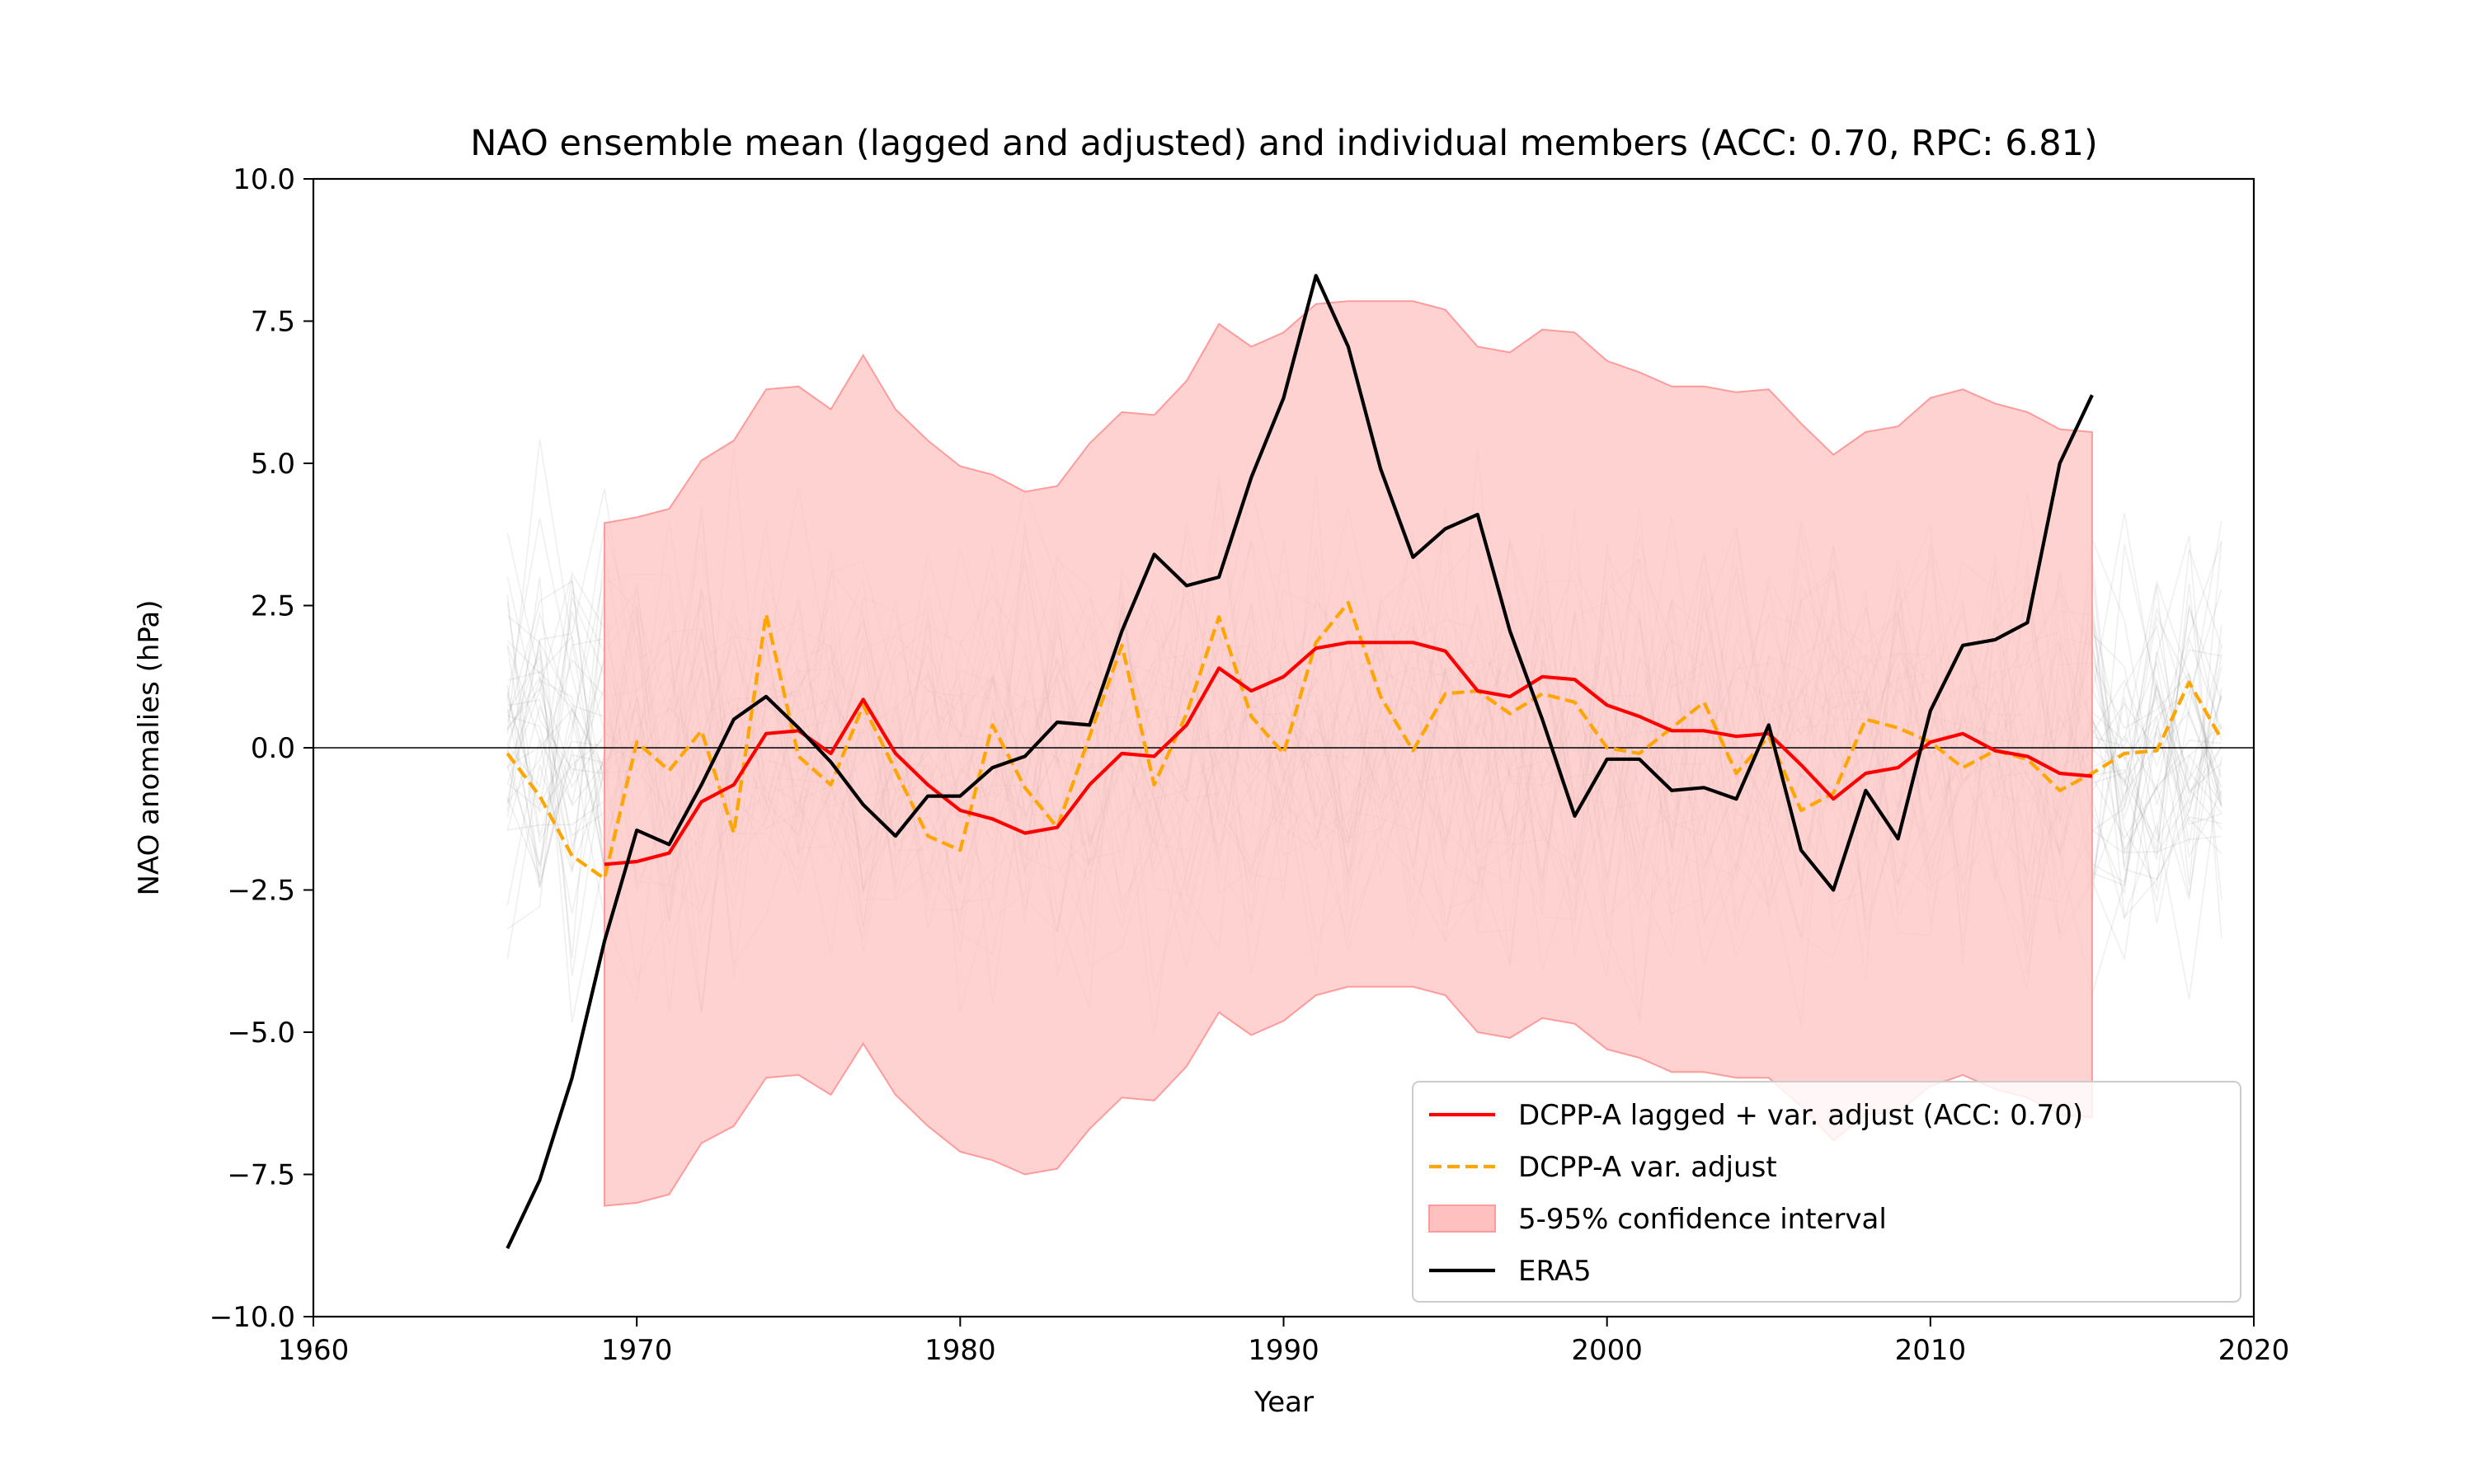 The width and height of the screenshot is (2474, 1484). Describe the element at coordinates (264, 179) in the screenshot. I see `y-tick-label: 10.0` at that location.